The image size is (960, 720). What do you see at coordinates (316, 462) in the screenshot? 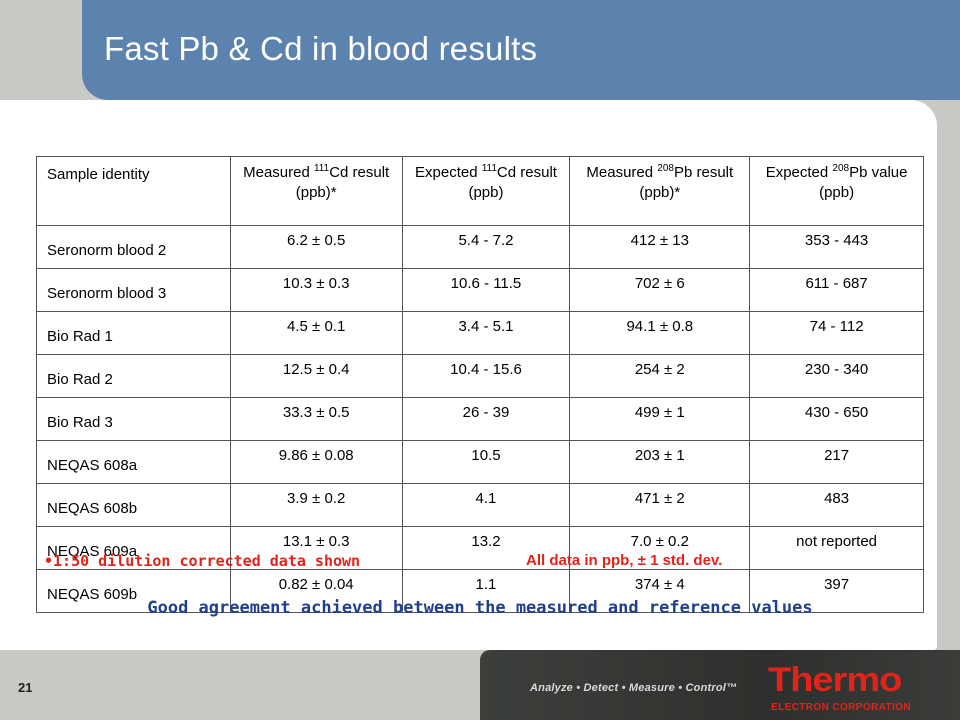
I see `measured-cd-cell: 9.86 ± 0.08` at bounding box center [316, 462].